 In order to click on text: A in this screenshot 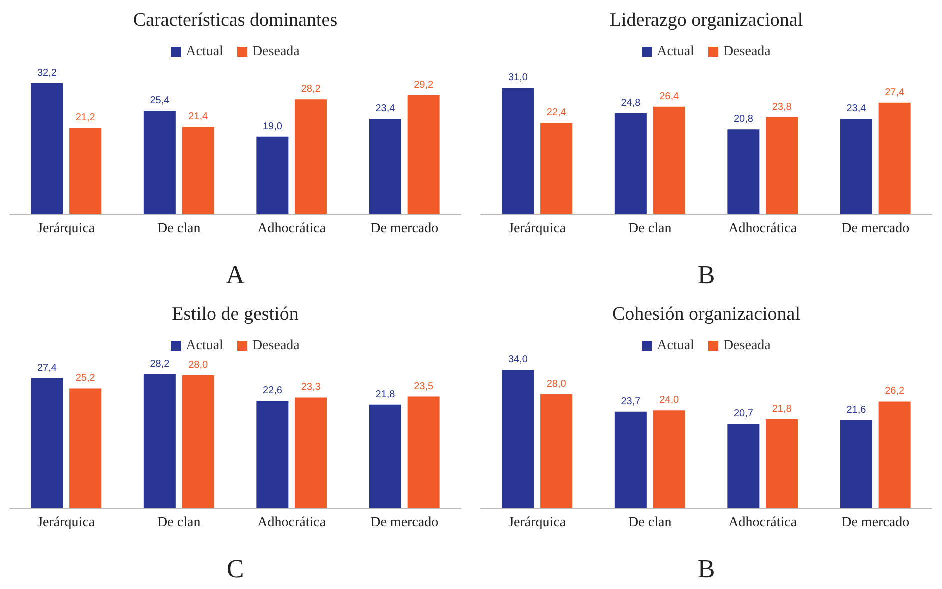, I will do `click(236, 275)`.